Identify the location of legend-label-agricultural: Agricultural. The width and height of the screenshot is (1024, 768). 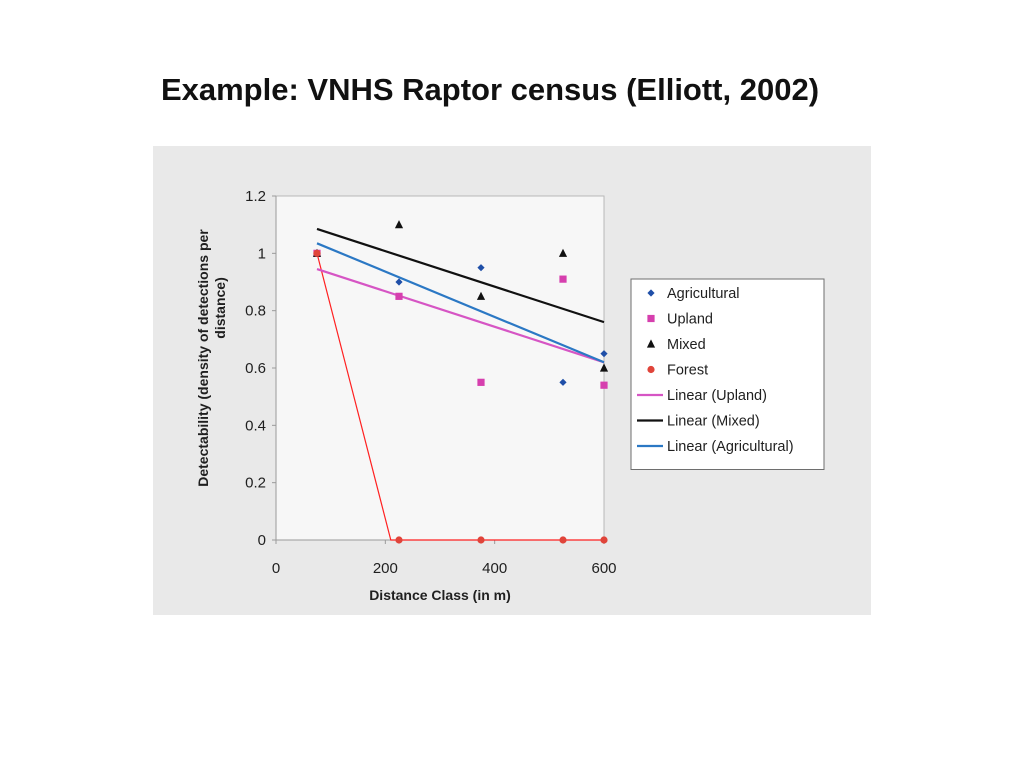
(703, 294).